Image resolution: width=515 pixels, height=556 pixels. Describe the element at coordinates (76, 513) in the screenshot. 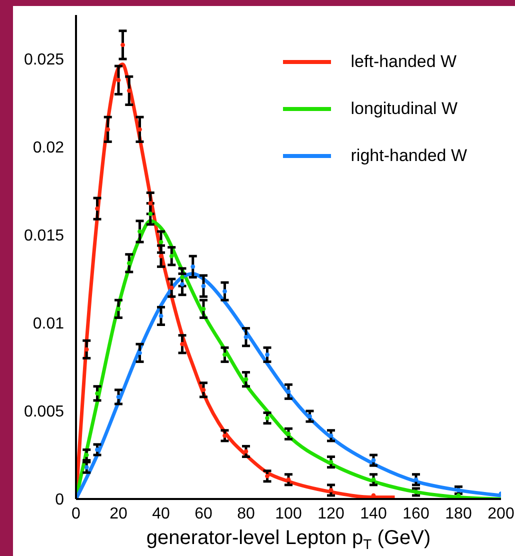

I see `x-tick-label: 0` at that location.